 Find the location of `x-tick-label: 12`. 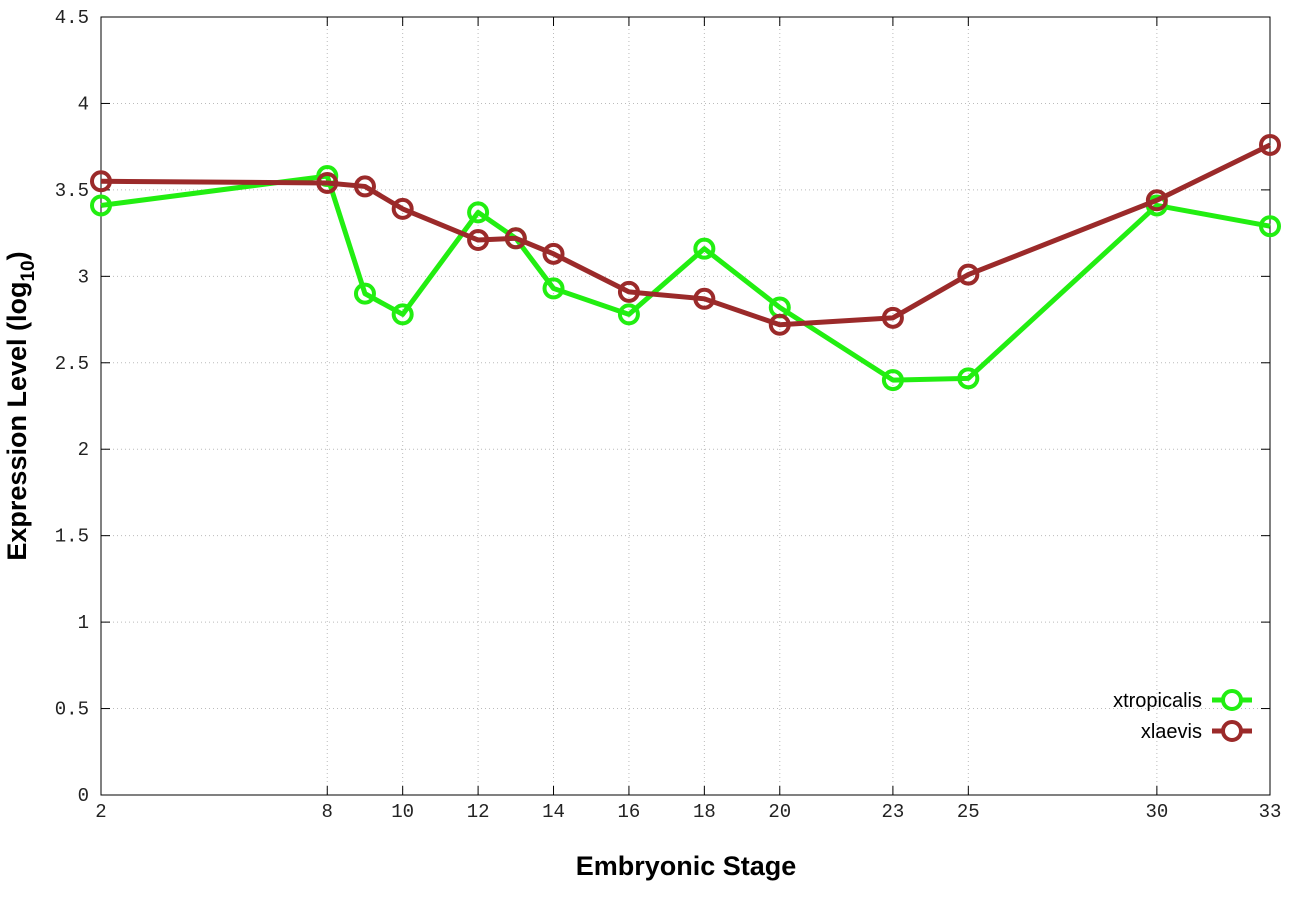

x-tick-label: 12 is located at coordinates (478, 812).